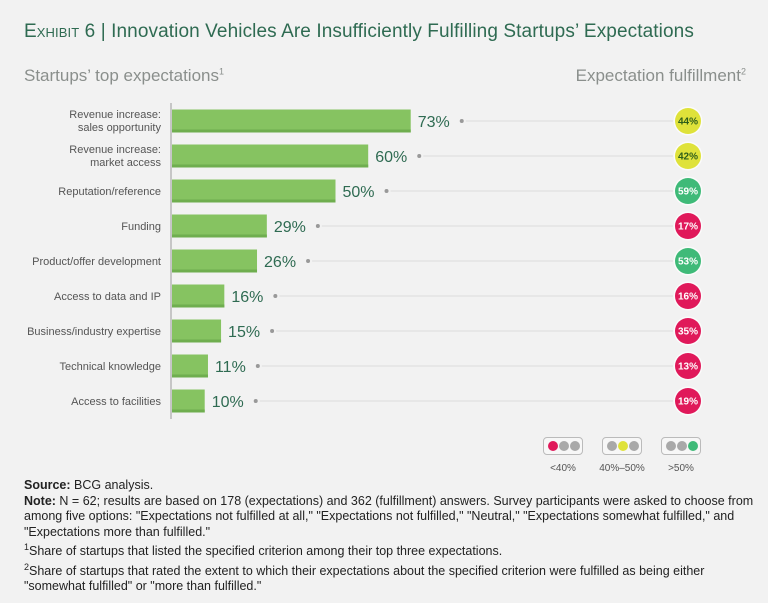 Image resolution: width=768 pixels, height=603 pixels. I want to click on expectation-value-label: 15%, so click(244, 332).